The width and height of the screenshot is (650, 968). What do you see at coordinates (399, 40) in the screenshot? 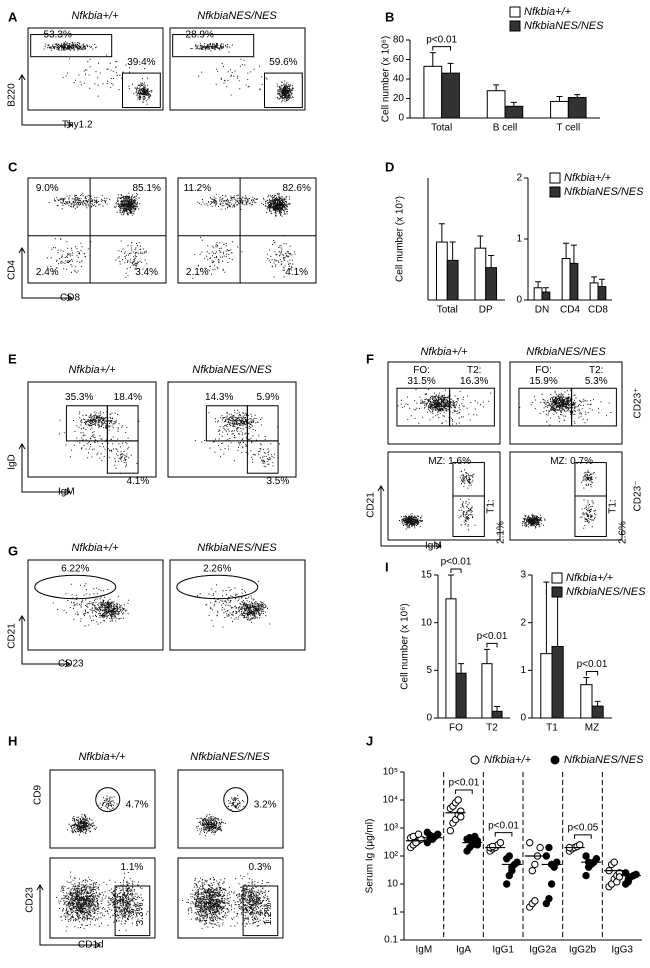
I see `y-tick-label: 80` at bounding box center [399, 40].